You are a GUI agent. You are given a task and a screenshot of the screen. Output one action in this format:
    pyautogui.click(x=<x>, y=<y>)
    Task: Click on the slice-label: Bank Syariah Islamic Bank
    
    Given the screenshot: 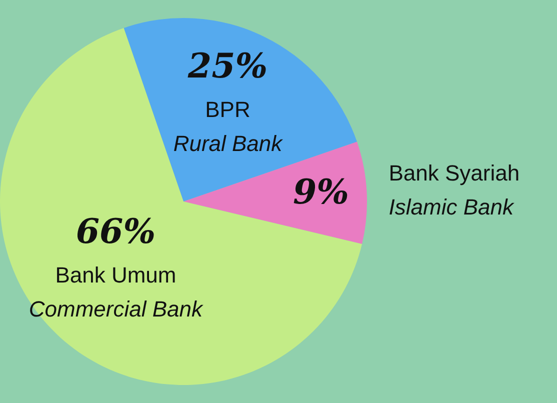 What is the action you would take?
    pyautogui.click(x=454, y=190)
    